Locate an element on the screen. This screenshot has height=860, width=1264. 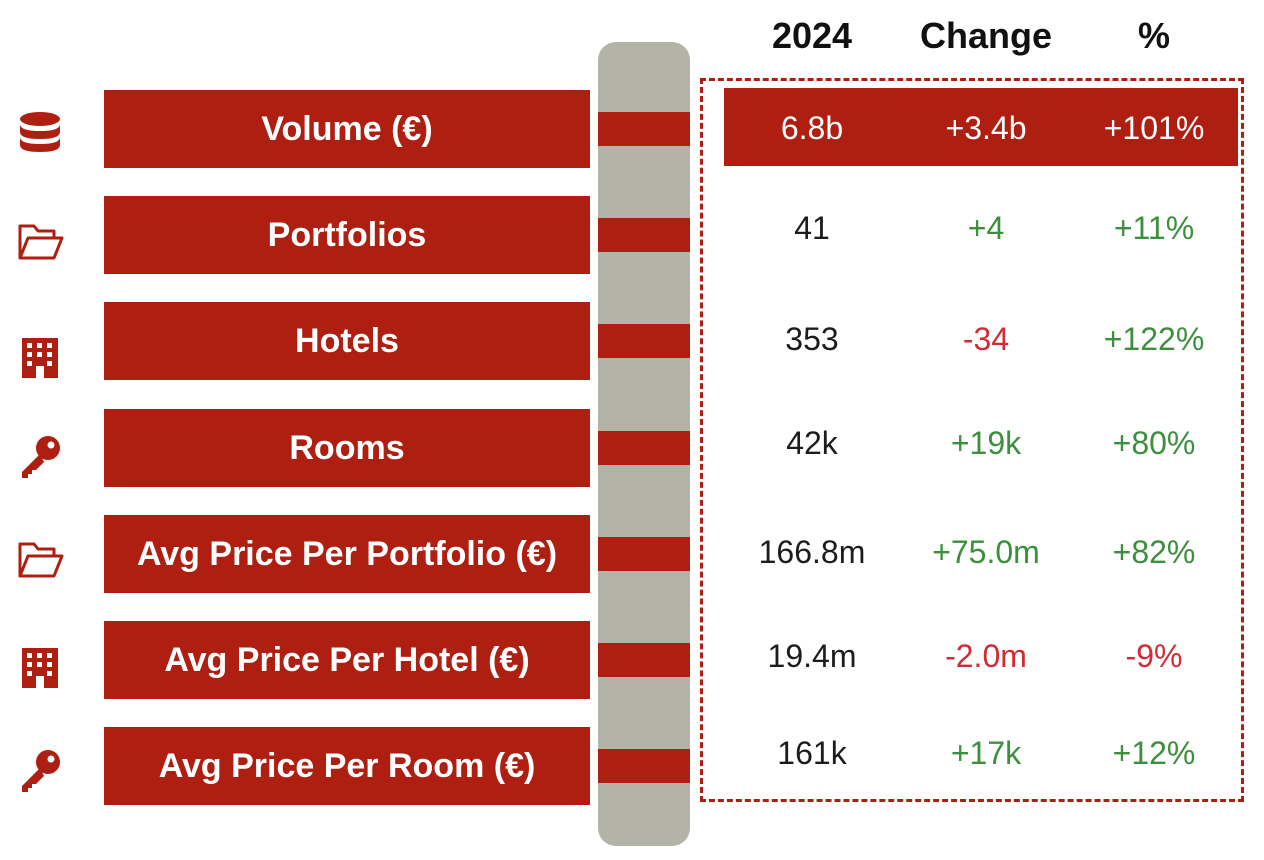
value-percent: +101% is located at coordinates (1154, 128).